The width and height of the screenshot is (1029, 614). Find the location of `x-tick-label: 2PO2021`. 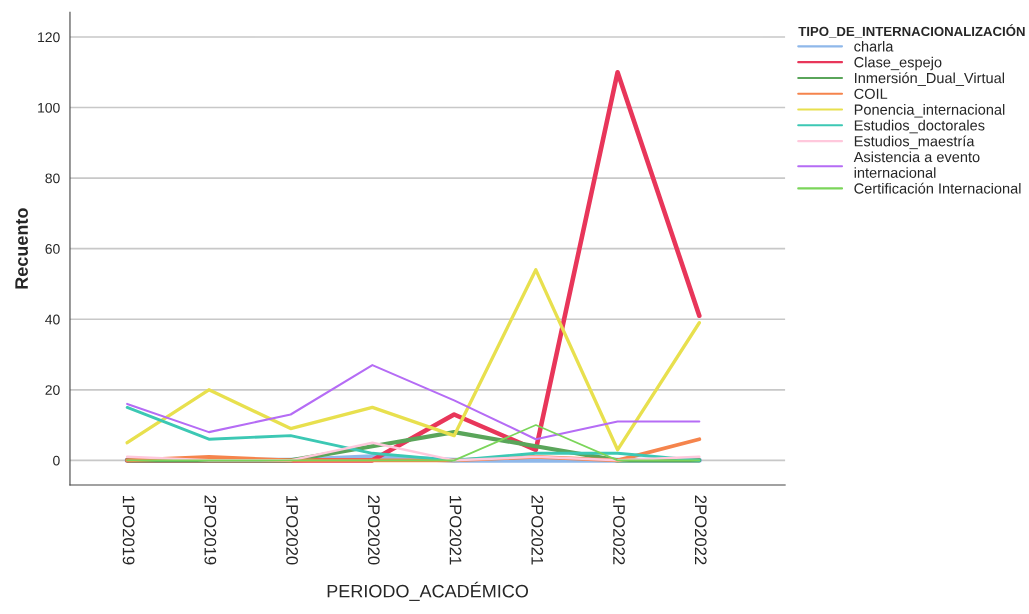

x-tick-label: 2PO2021 is located at coordinates (537, 530).